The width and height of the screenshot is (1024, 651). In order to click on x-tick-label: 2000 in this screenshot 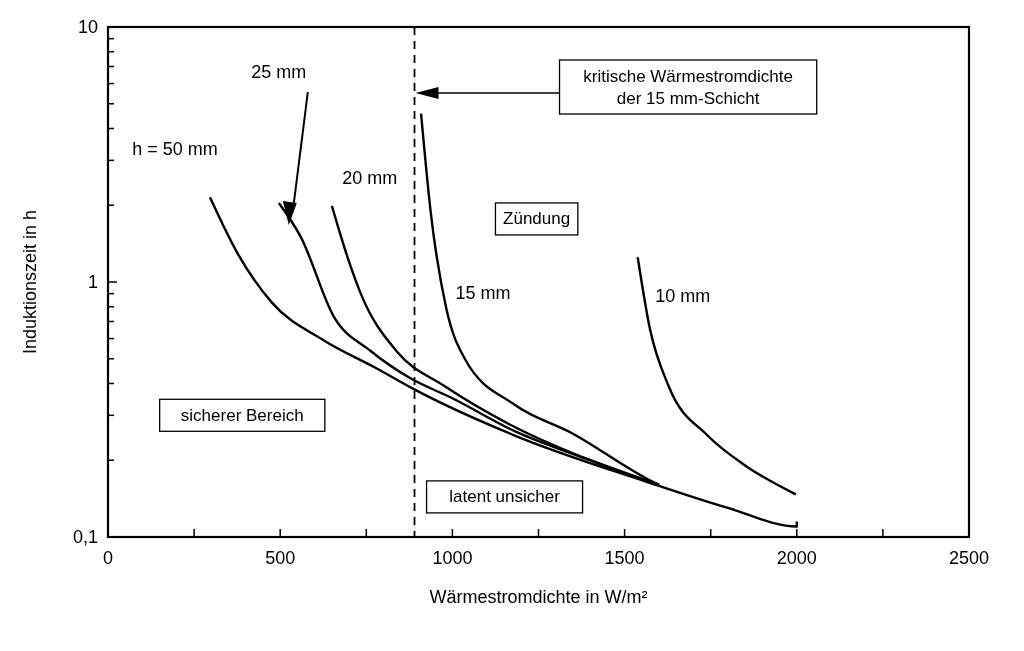, I will do `click(796, 558)`.